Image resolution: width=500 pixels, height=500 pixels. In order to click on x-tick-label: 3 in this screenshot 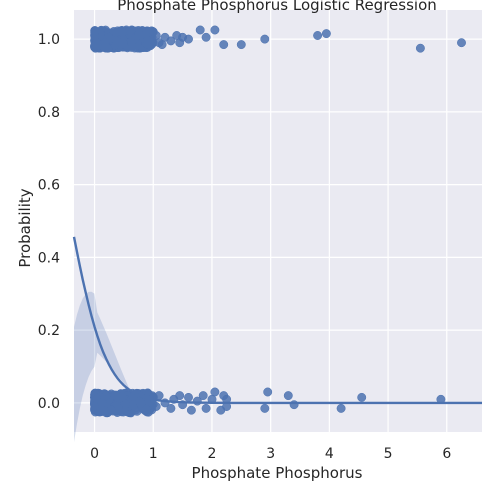, I will do `click(270, 454)`.